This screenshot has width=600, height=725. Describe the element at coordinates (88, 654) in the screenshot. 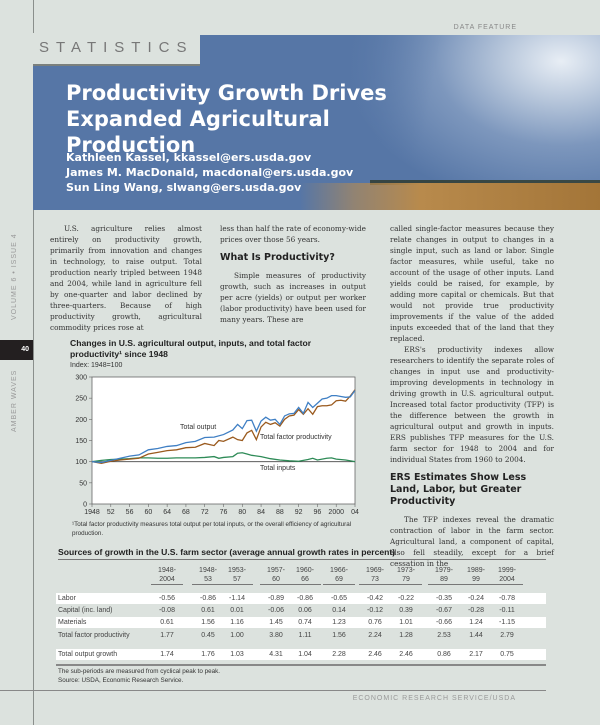

I see `row-label: Total output growth` at that location.